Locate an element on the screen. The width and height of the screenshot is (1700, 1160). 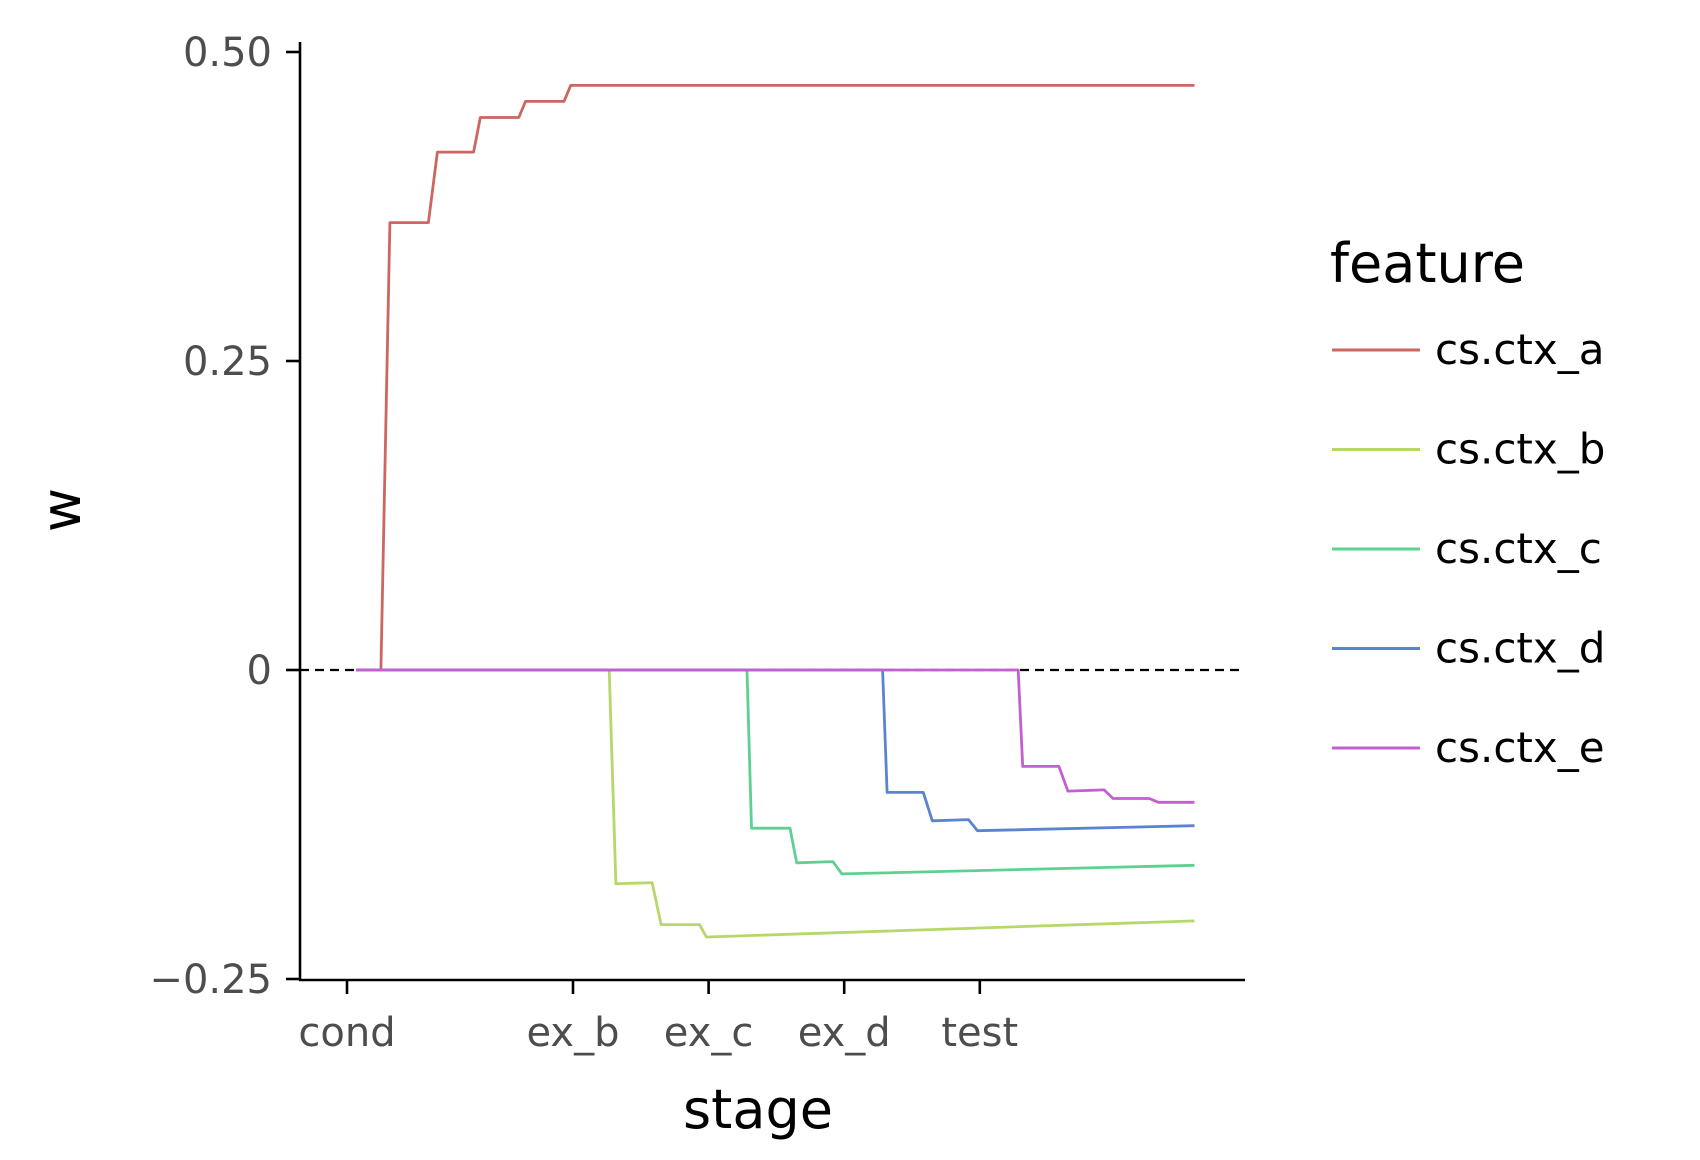
series-line-cs-ctx-b is located at coordinates (775, 803).